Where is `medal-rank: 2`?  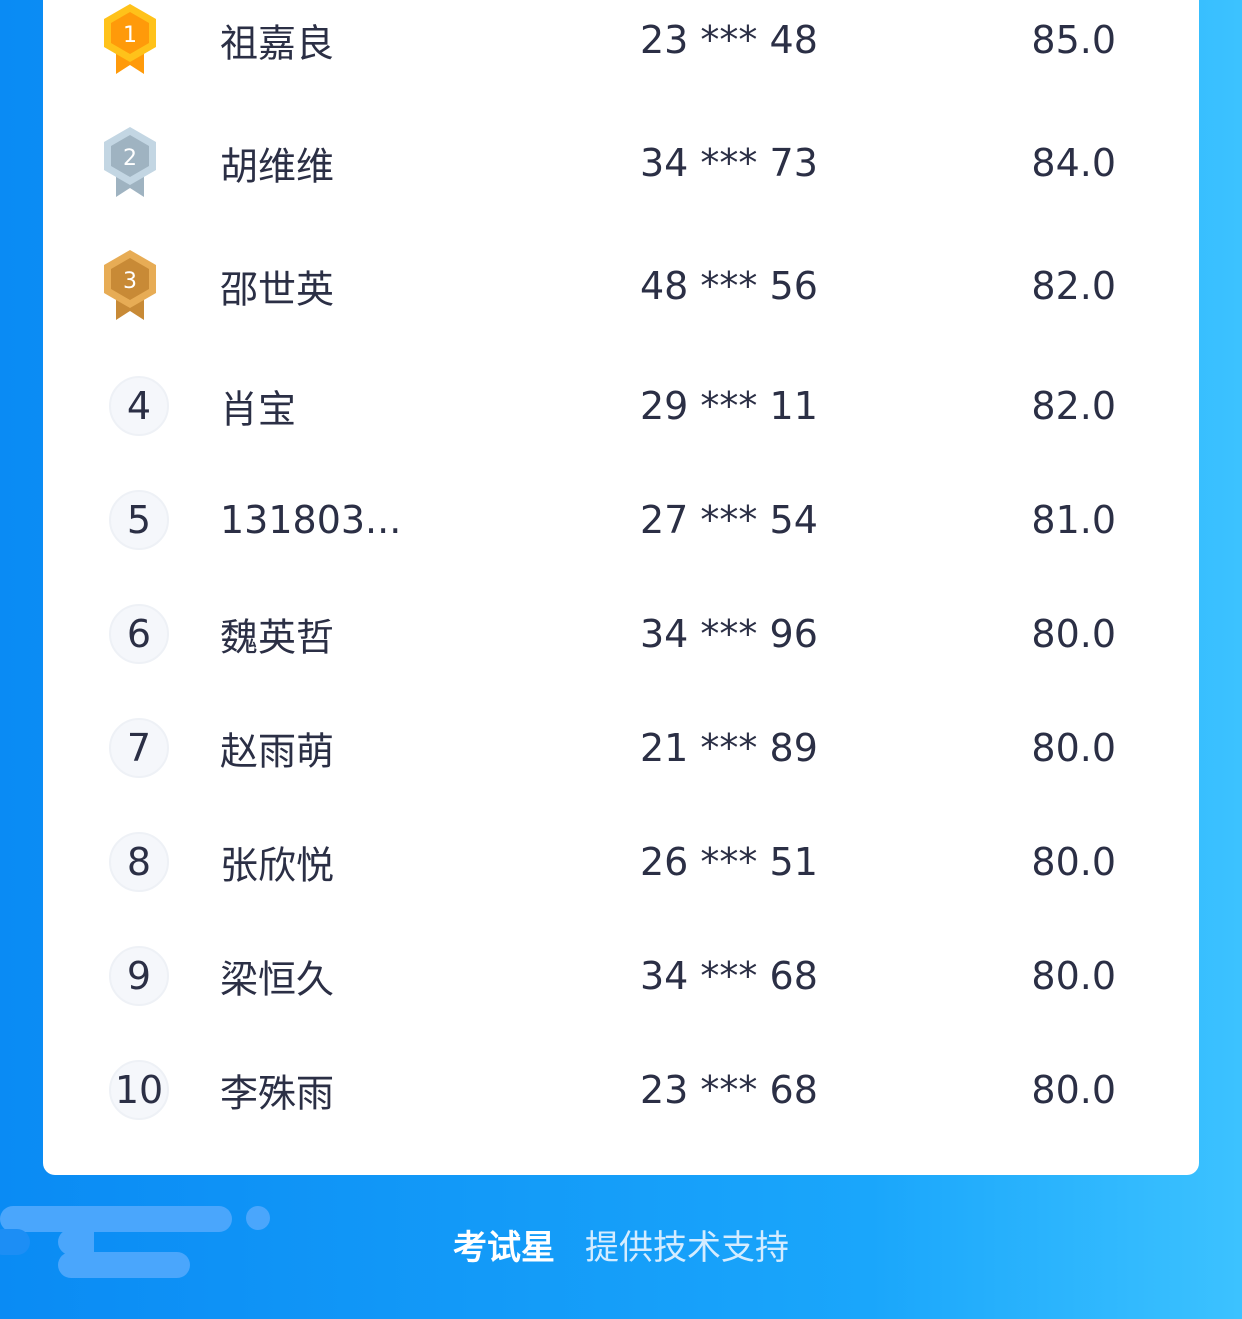 medal-rank: 2 is located at coordinates (130, 158).